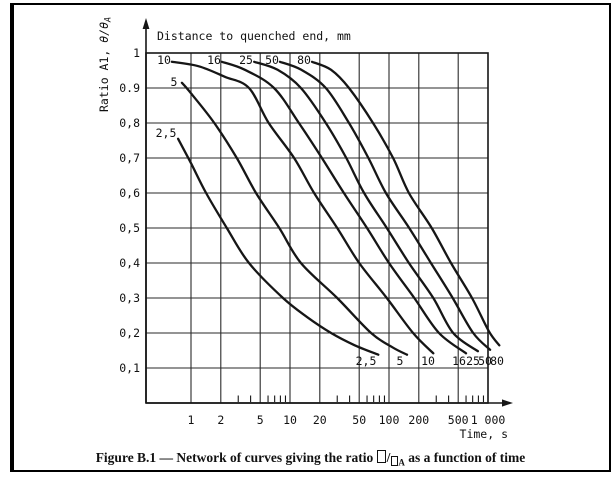 This screenshot has width=616, height=477. What do you see at coordinates (389, 420) in the screenshot?
I see `x-tick-label: 100` at bounding box center [389, 420].